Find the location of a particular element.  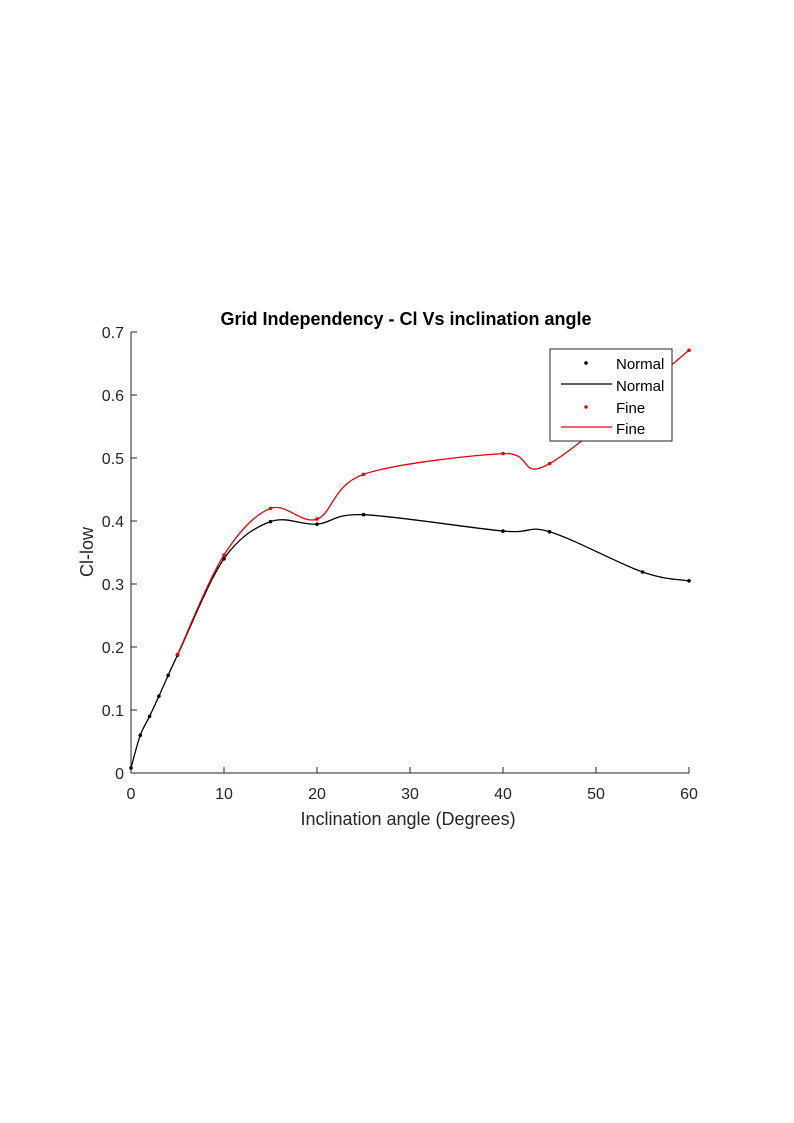

y-tick-label: 0.2 is located at coordinates (113, 648).